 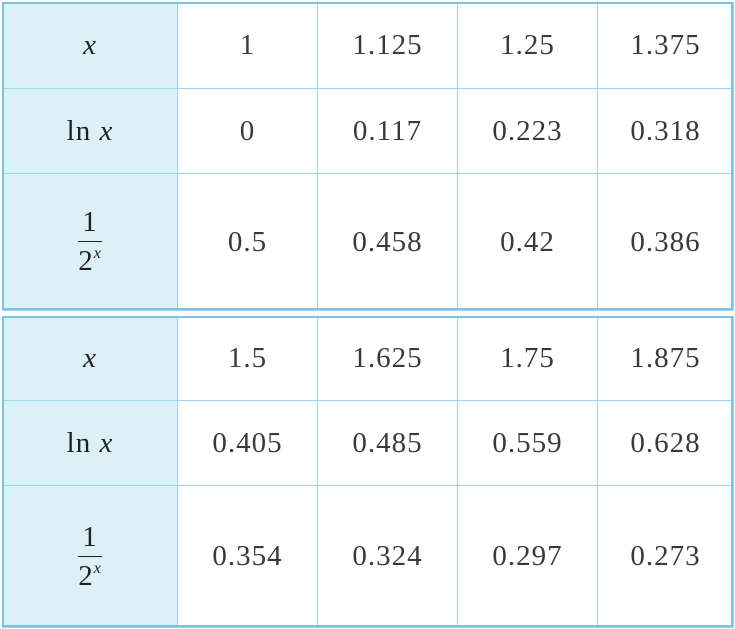 What do you see at coordinates (387, 443) in the screenshot?
I see `value-cell: 0.485` at bounding box center [387, 443].